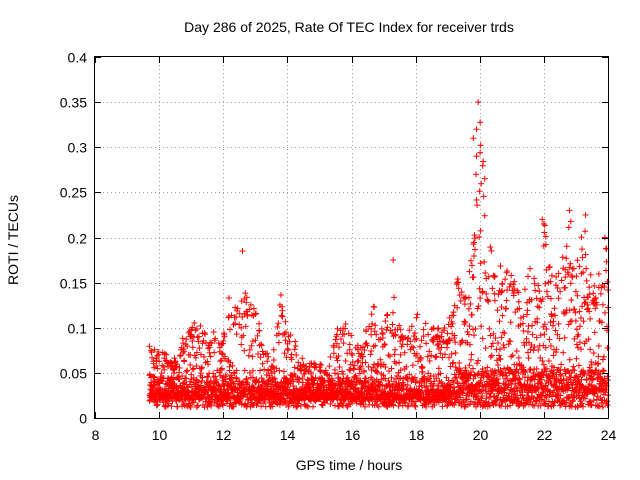 This screenshot has height=480, width=640. What do you see at coordinates (73, 103) in the screenshot?
I see `y-tick-label: 0.35` at bounding box center [73, 103].